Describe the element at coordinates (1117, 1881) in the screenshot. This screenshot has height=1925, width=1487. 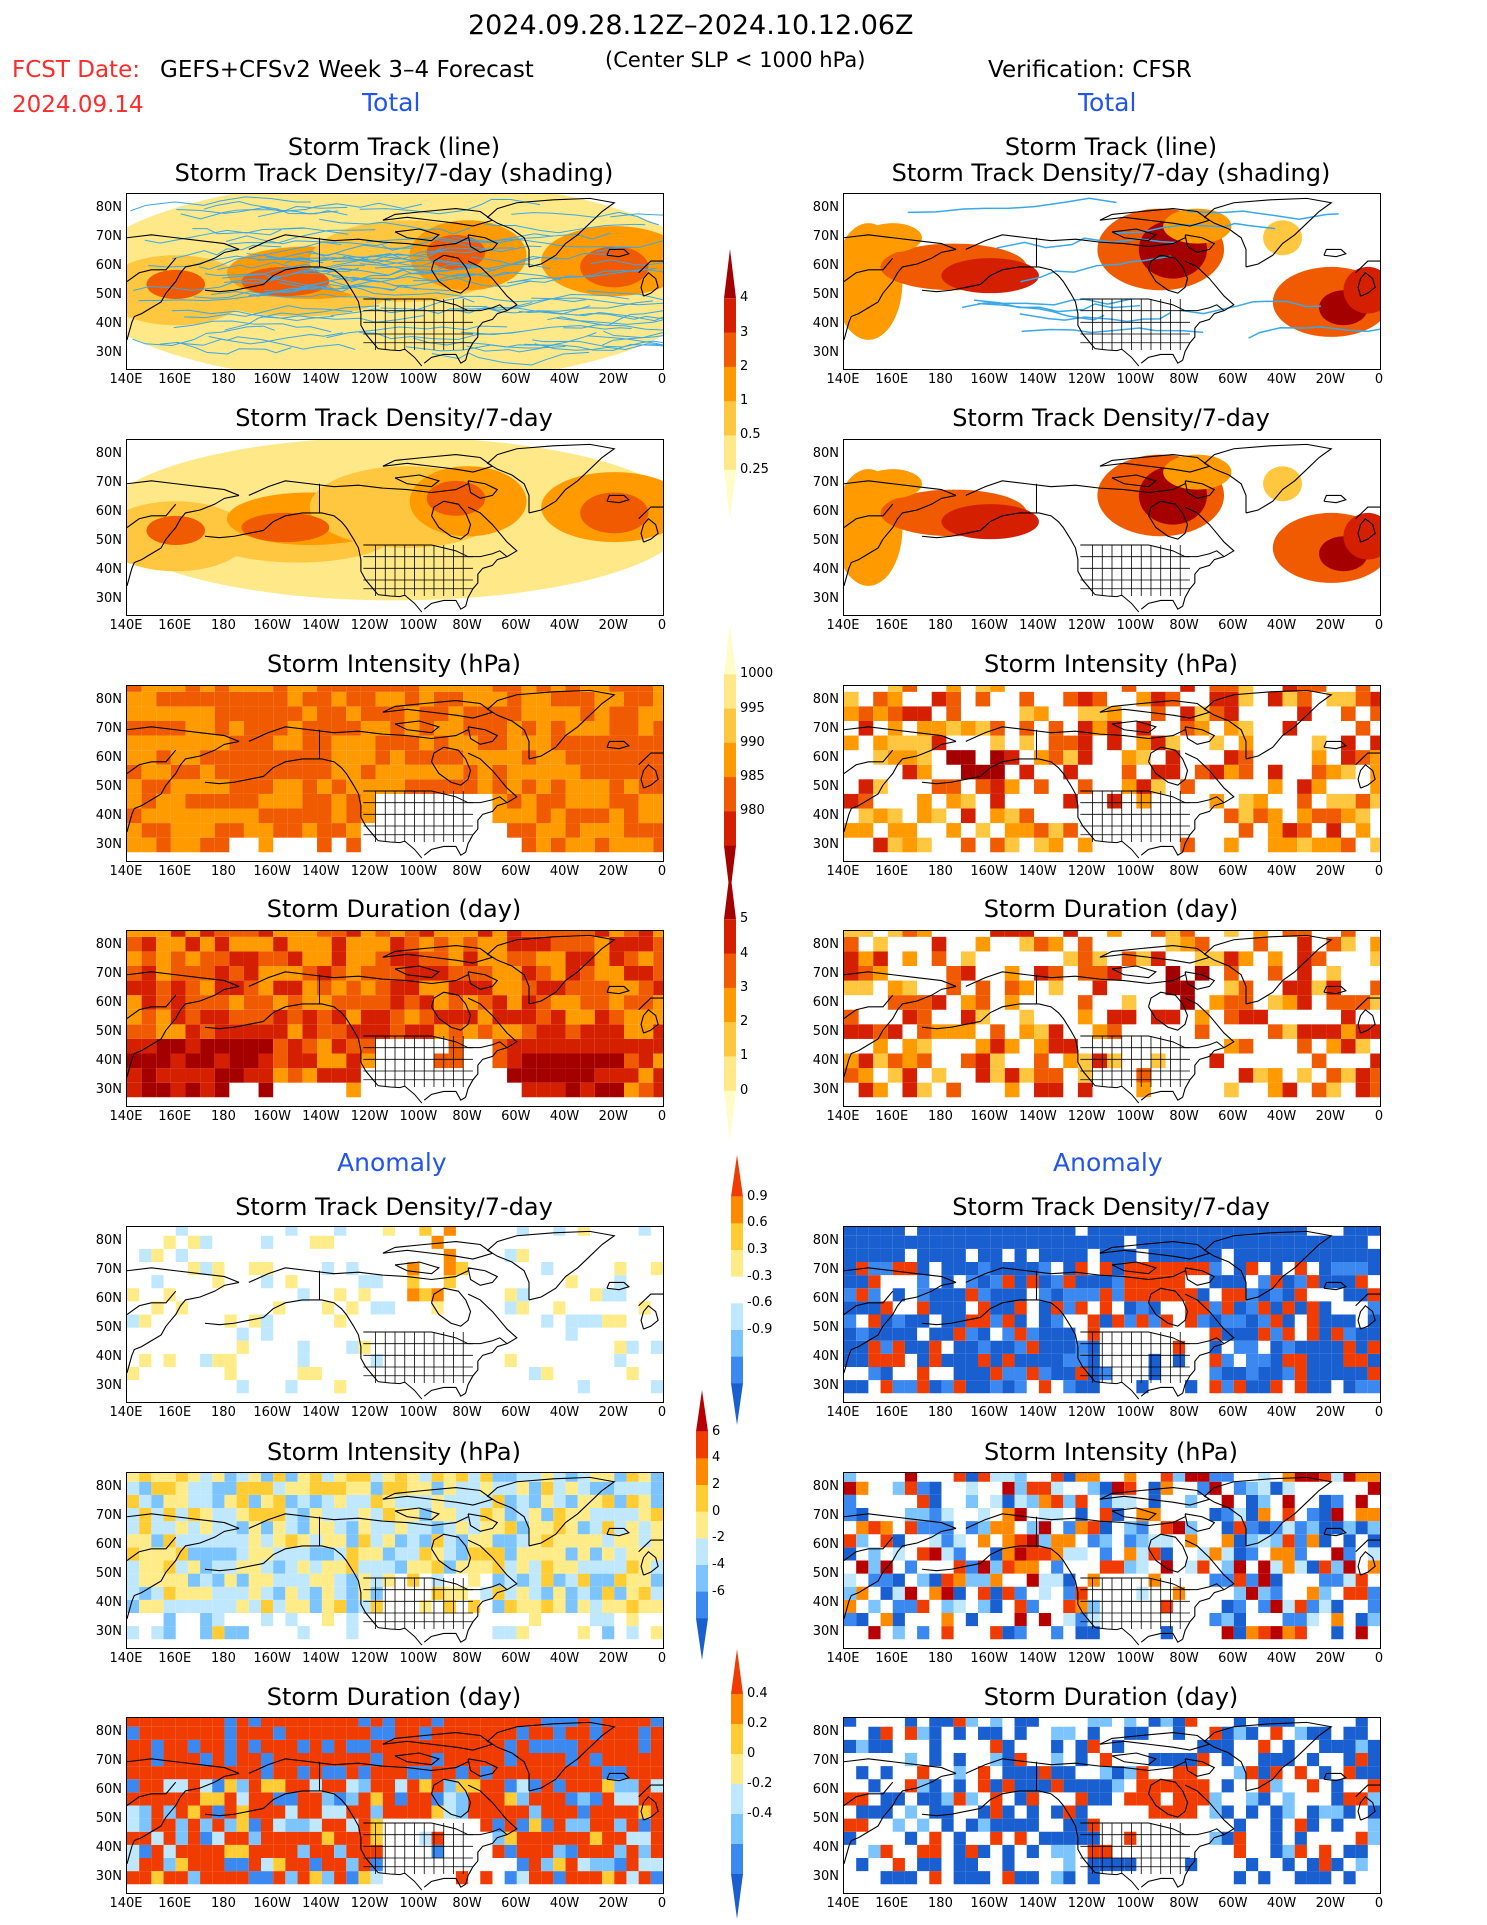
I see `border-segment` at that location.